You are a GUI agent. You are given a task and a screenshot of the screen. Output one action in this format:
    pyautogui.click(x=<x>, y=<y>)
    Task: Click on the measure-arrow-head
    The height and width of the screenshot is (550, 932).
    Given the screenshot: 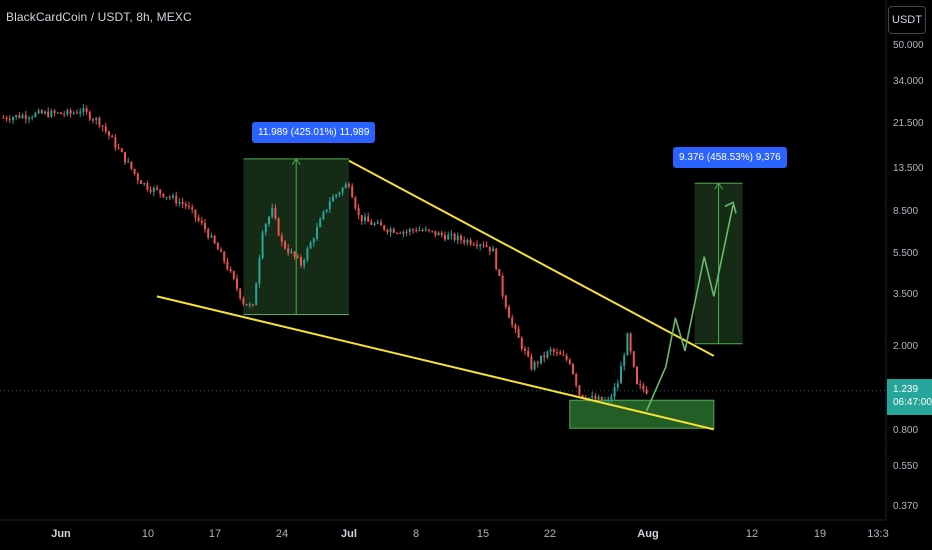 What is the action you would take?
    pyautogui.click(x=296, y=161)
    